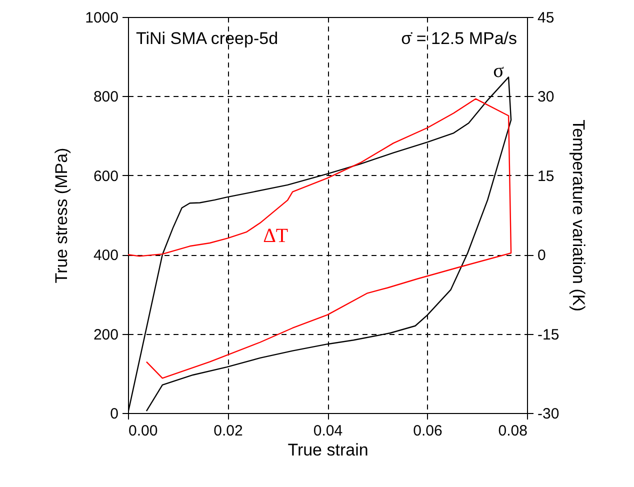 The height and width of the screenshot is (487, 634). Describe the element at coordinates (549, 414) in the screenshot. I see `y2-tick-label: -30` at that location.